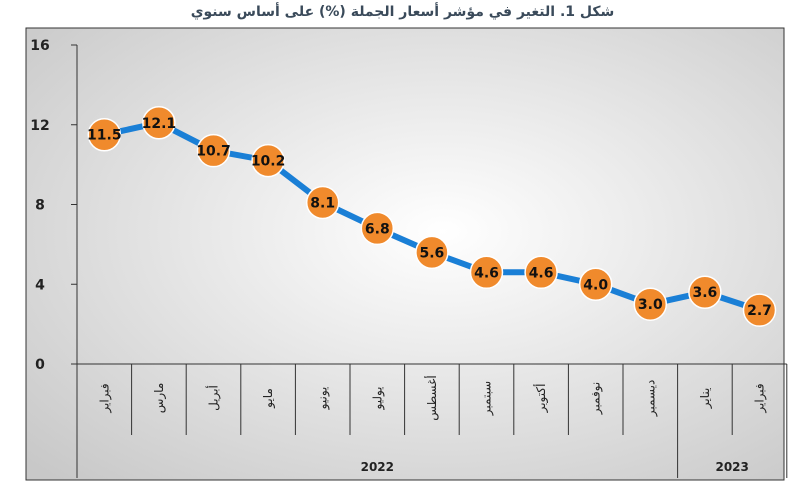 Image resolution: width=805 pixels, height=497 pixels. What do you see at coordinates (541, 399) in the screenshot?
I see `x-tick-label: أكتوبر` at bounding box center [541, 399].